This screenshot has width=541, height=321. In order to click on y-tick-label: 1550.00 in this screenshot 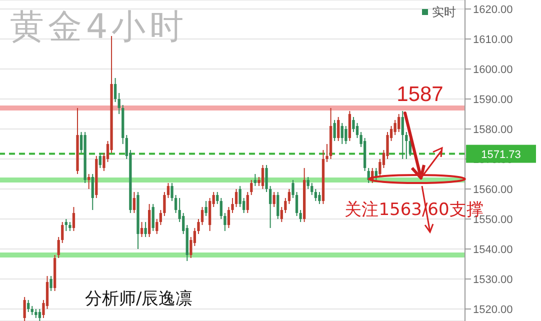, I will do `click(493, 220)`.